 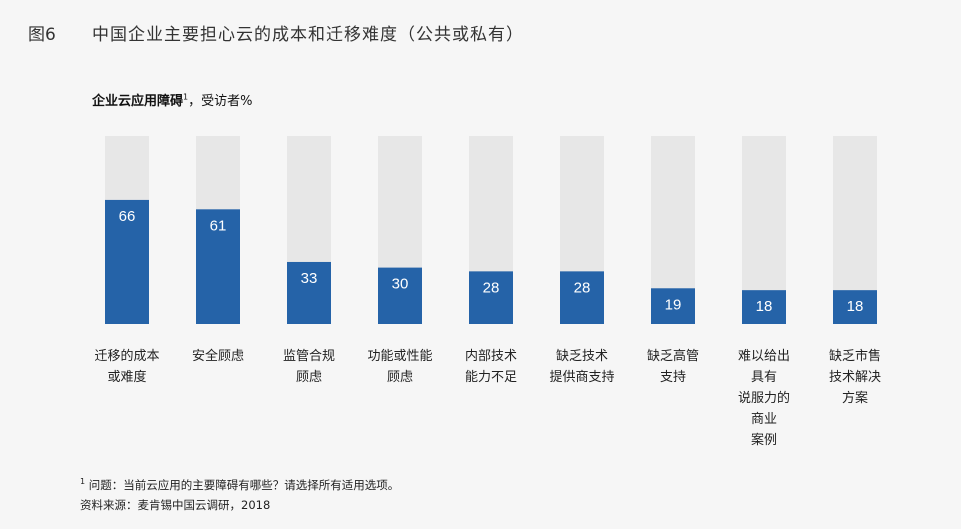 I want to click on bar-value-label: 61, so click(x=218, y=225).